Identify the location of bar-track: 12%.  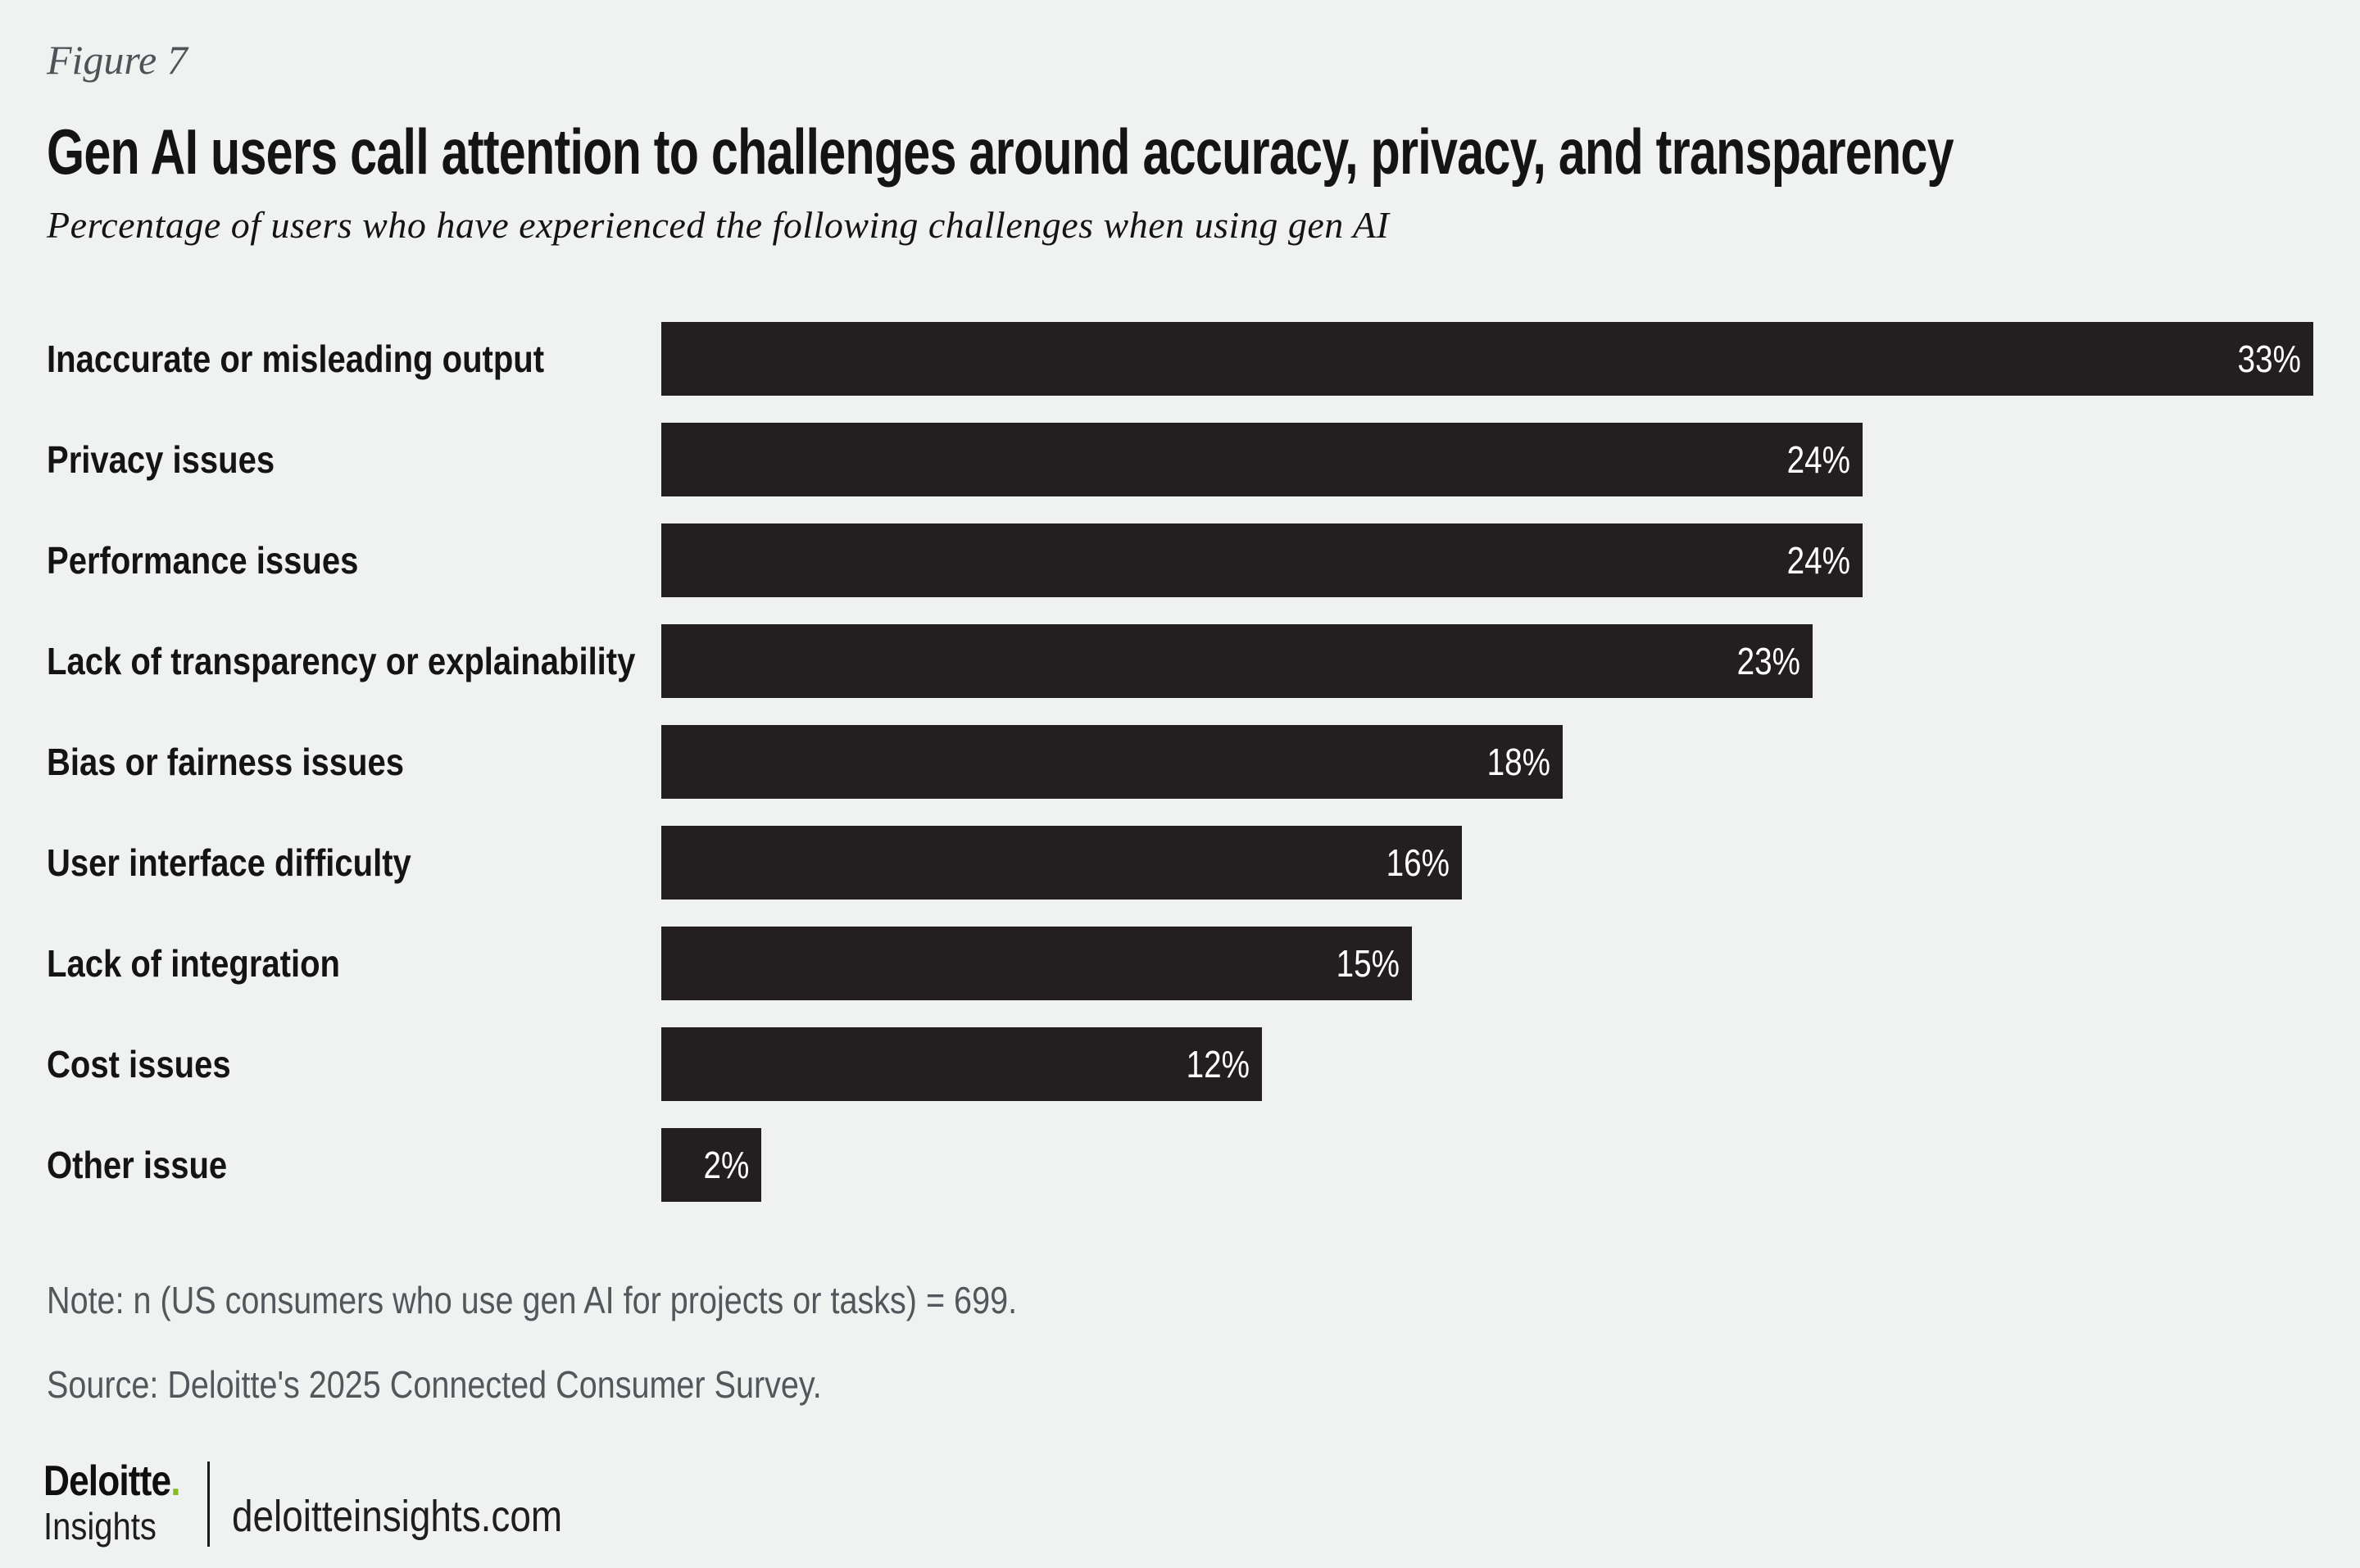
(1487, 1064).